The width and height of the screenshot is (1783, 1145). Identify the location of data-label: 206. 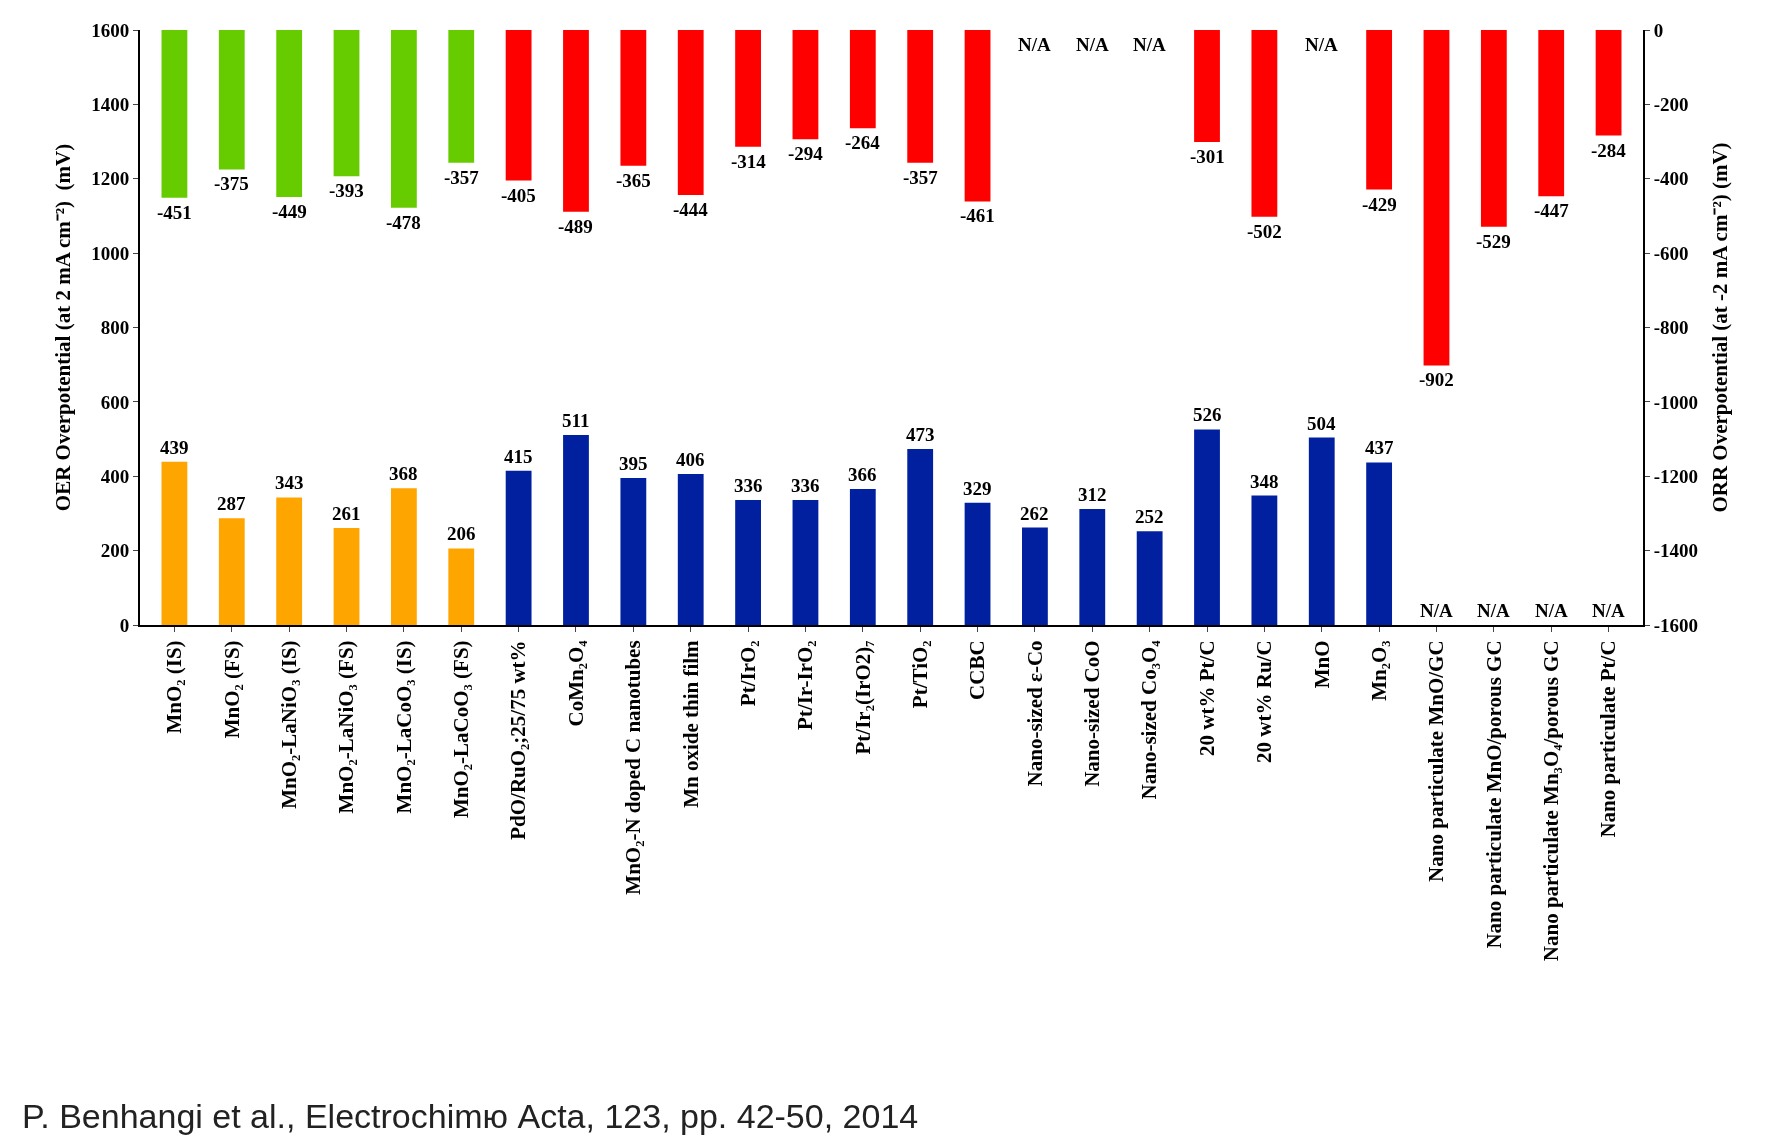
(461, 533).